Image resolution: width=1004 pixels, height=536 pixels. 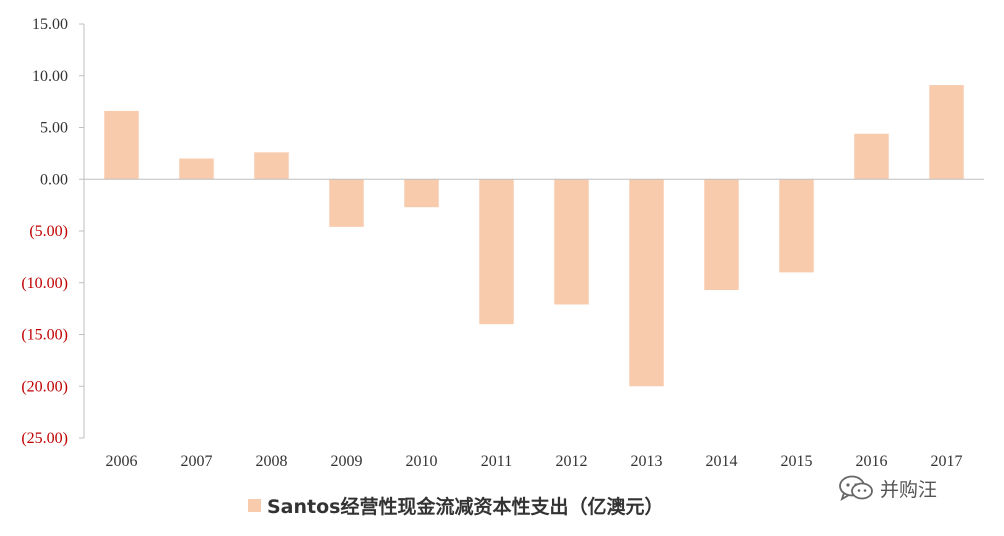 What do you see at coordinates (646, 283) in the screenshot?
I see `bar-2013` at bounding box center [646, 283].